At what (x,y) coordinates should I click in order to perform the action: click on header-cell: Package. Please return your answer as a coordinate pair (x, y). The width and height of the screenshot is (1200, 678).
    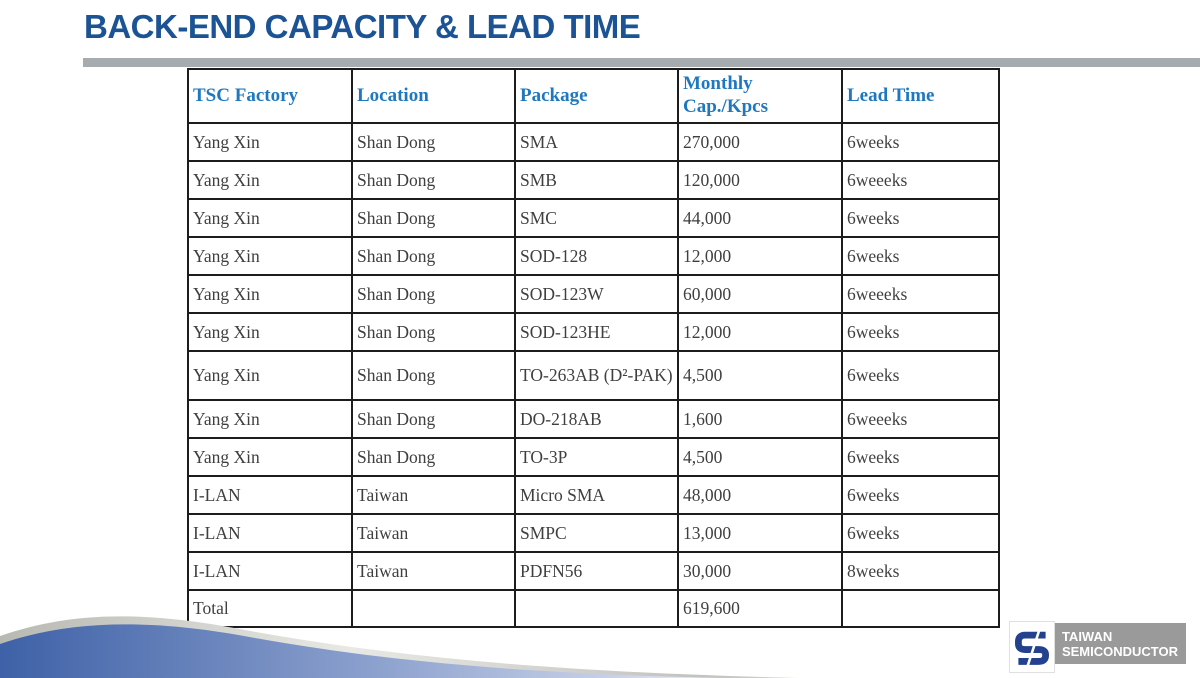
    Looking at the image, I should click on (596, 96).